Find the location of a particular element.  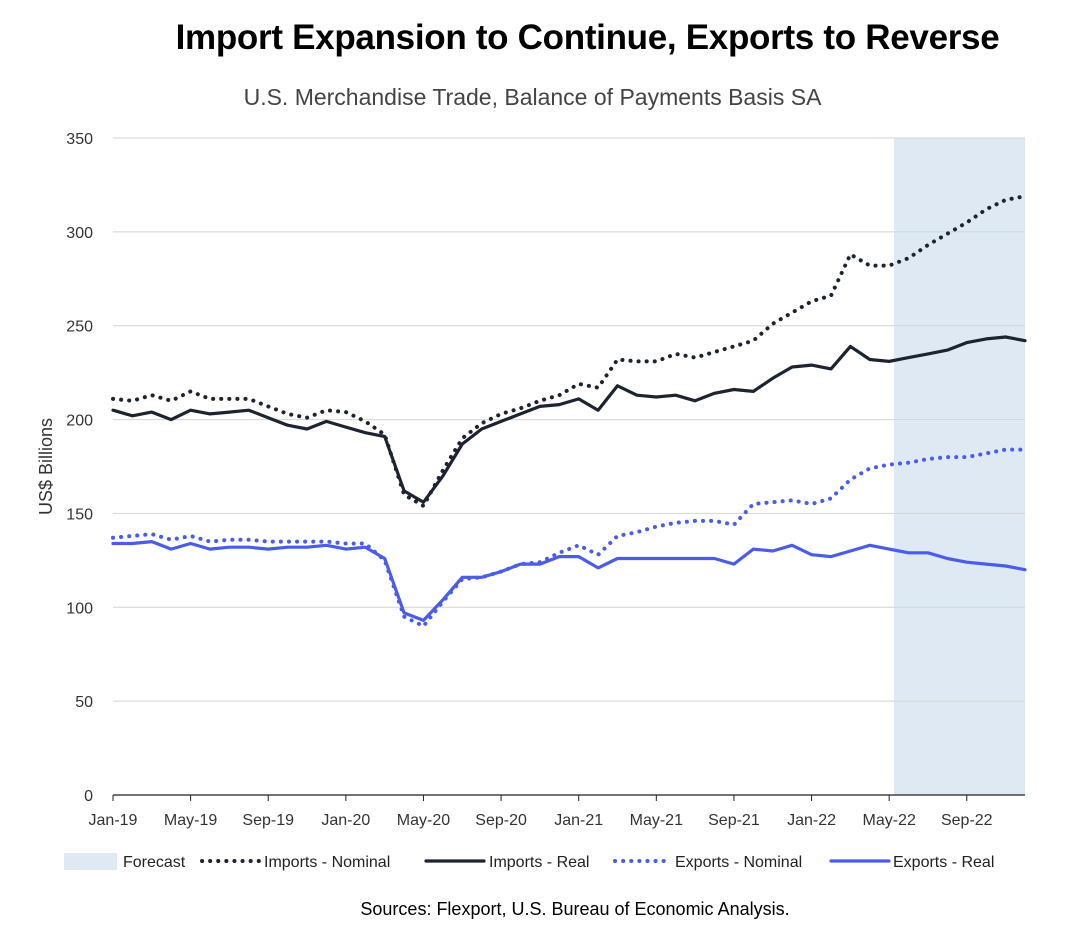

x-tick-label: Jan-21 is located at coordinates (578, 820).